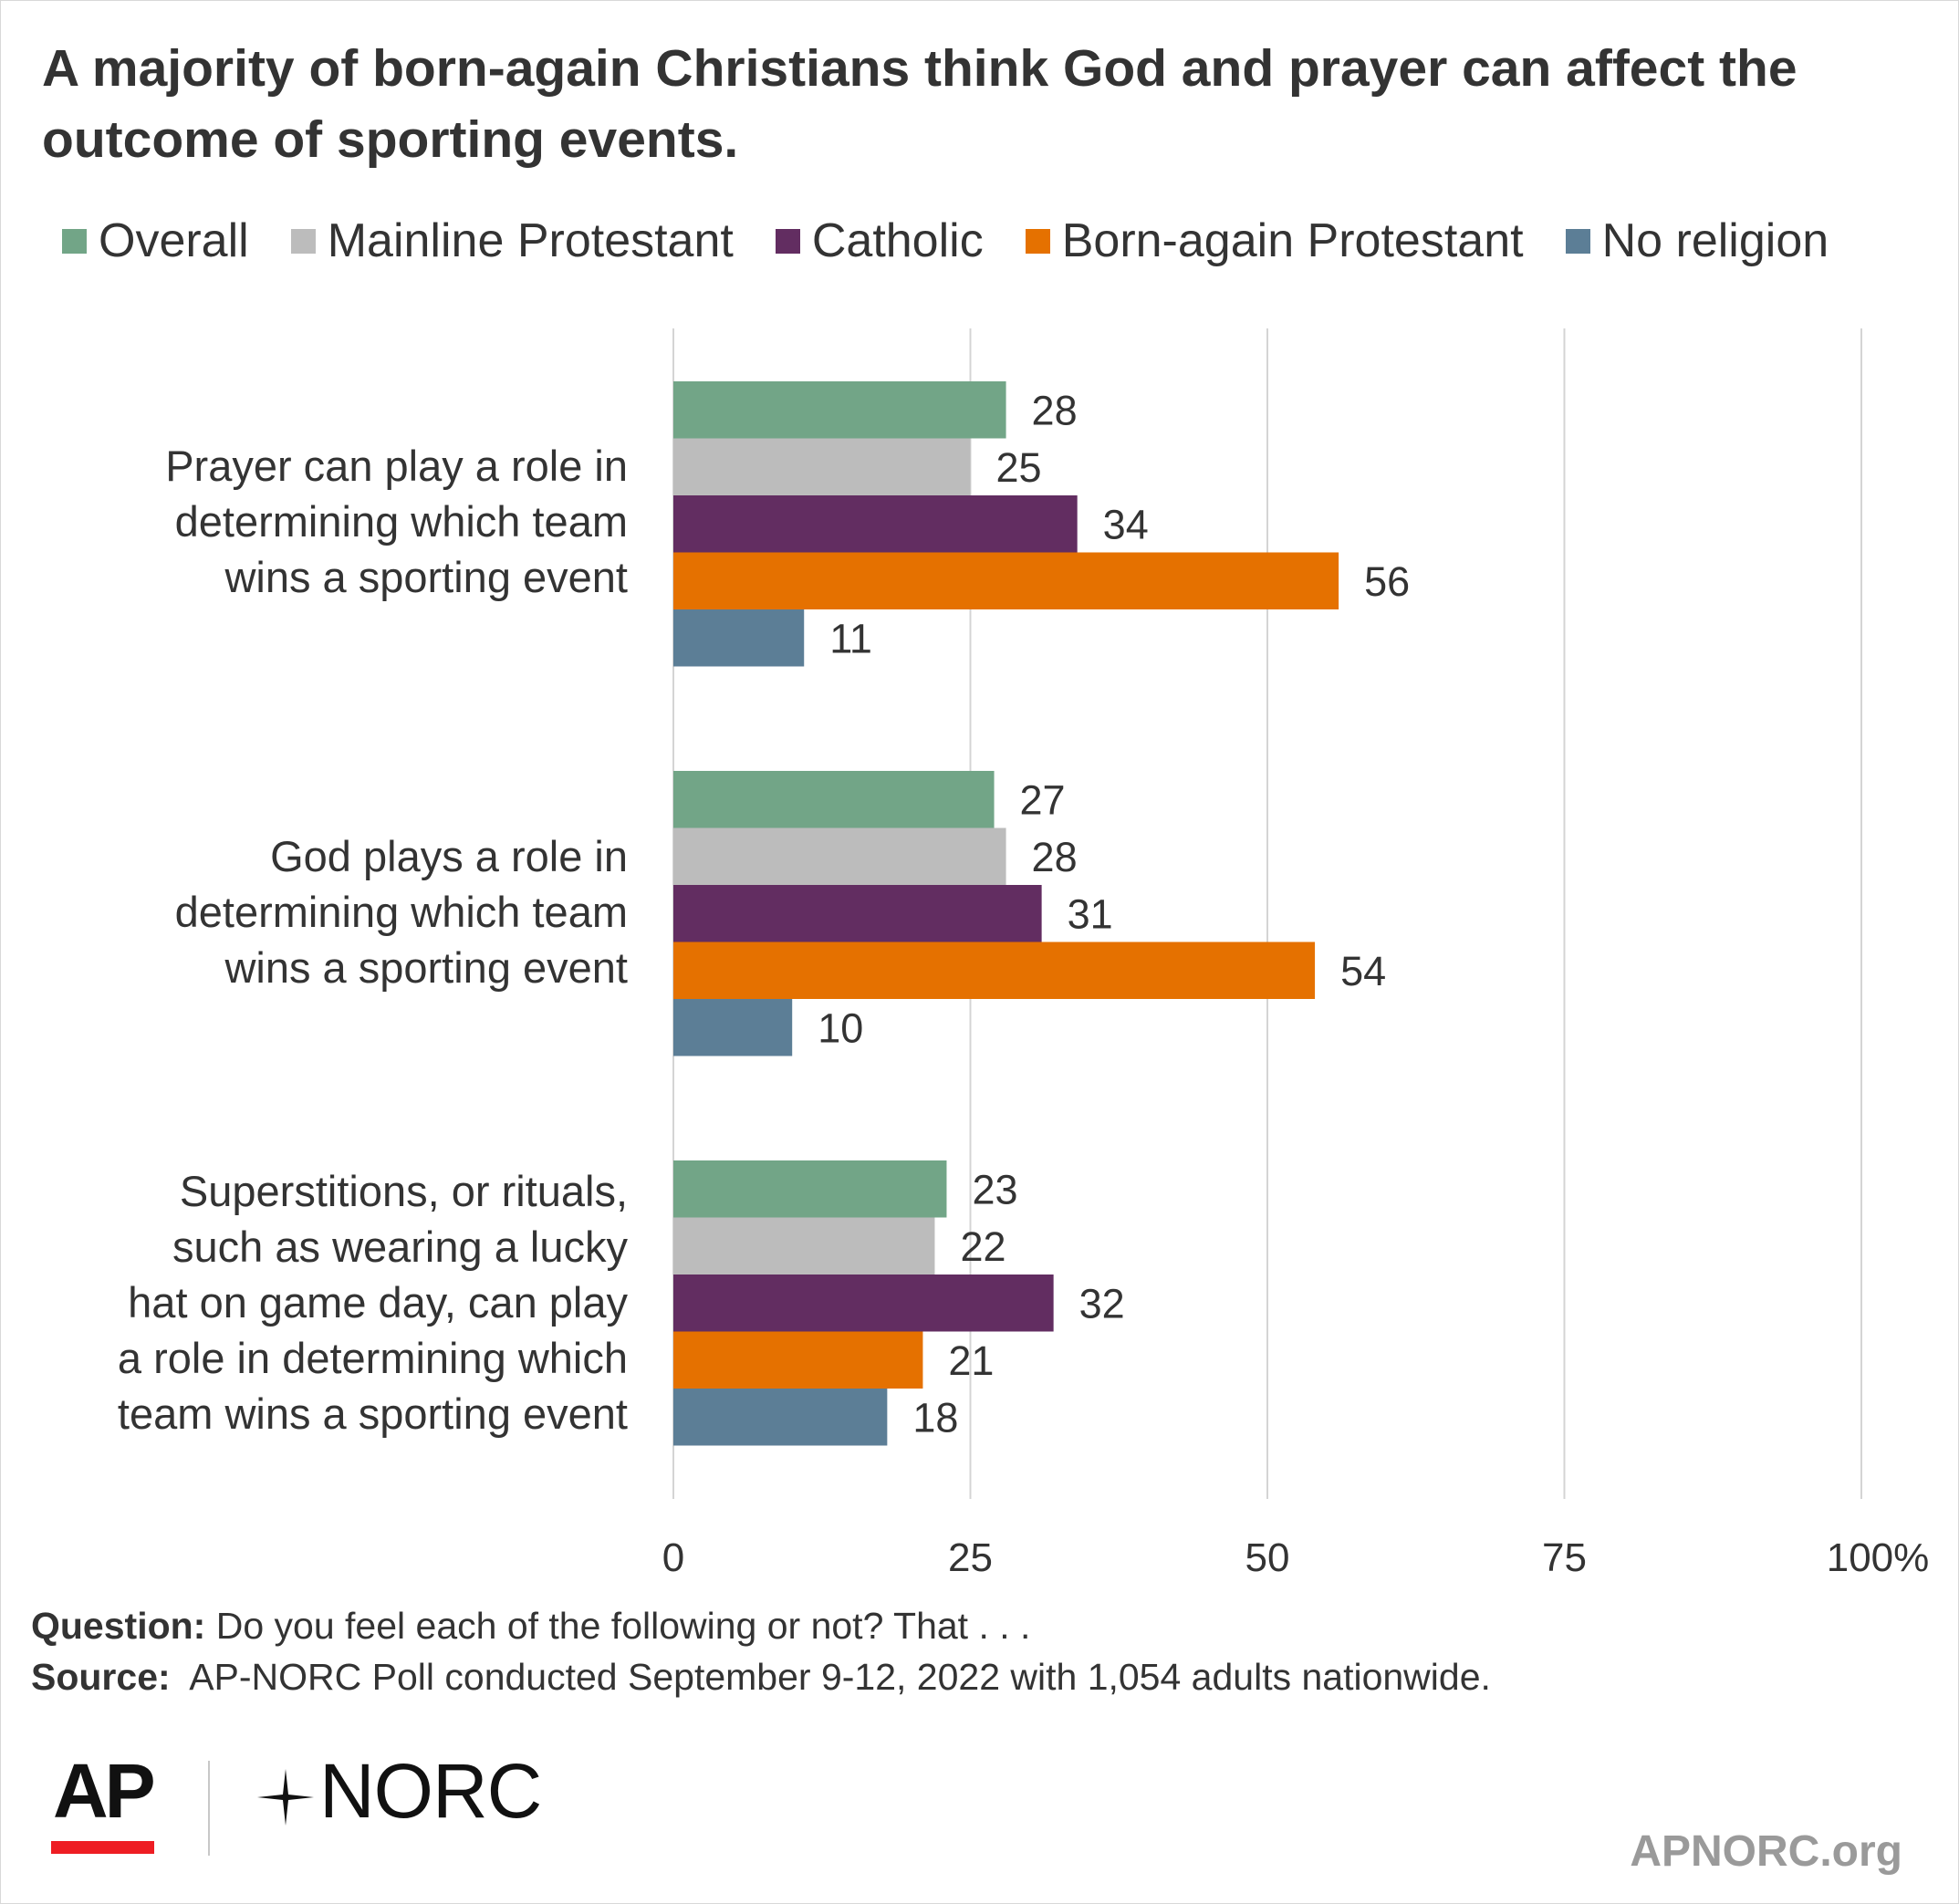  What do you see at coordinates (1878, 1558) in the screenshot?
I see `x-tick-label: 100%` at bounding box center [1878, 1558].